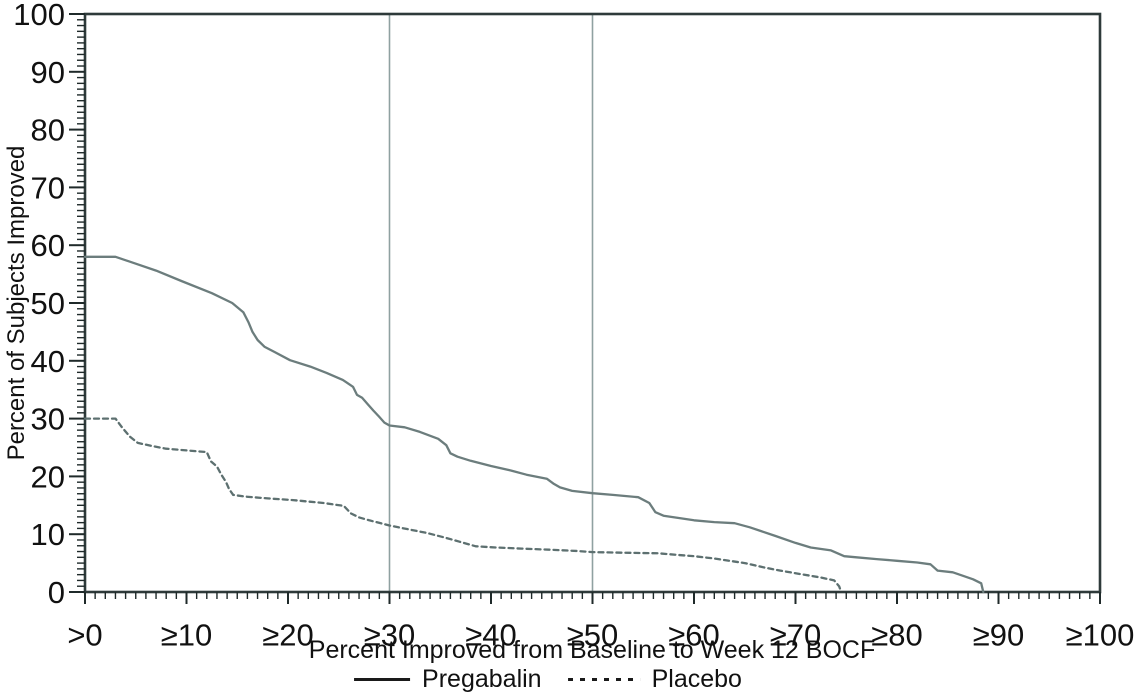 The width and height of the screenshot is (1137, 697). I want to click on x-tick-label: ≥10, so click(187, 634).